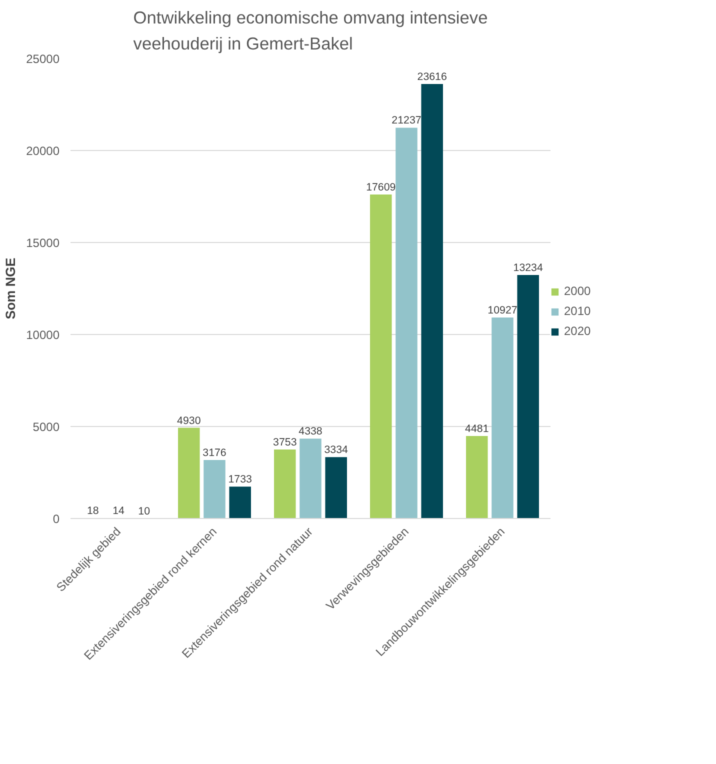 Image resolution: width=716 pixels, height=764 pixels. I want to click on data-label: 1733, so click(240, 480).